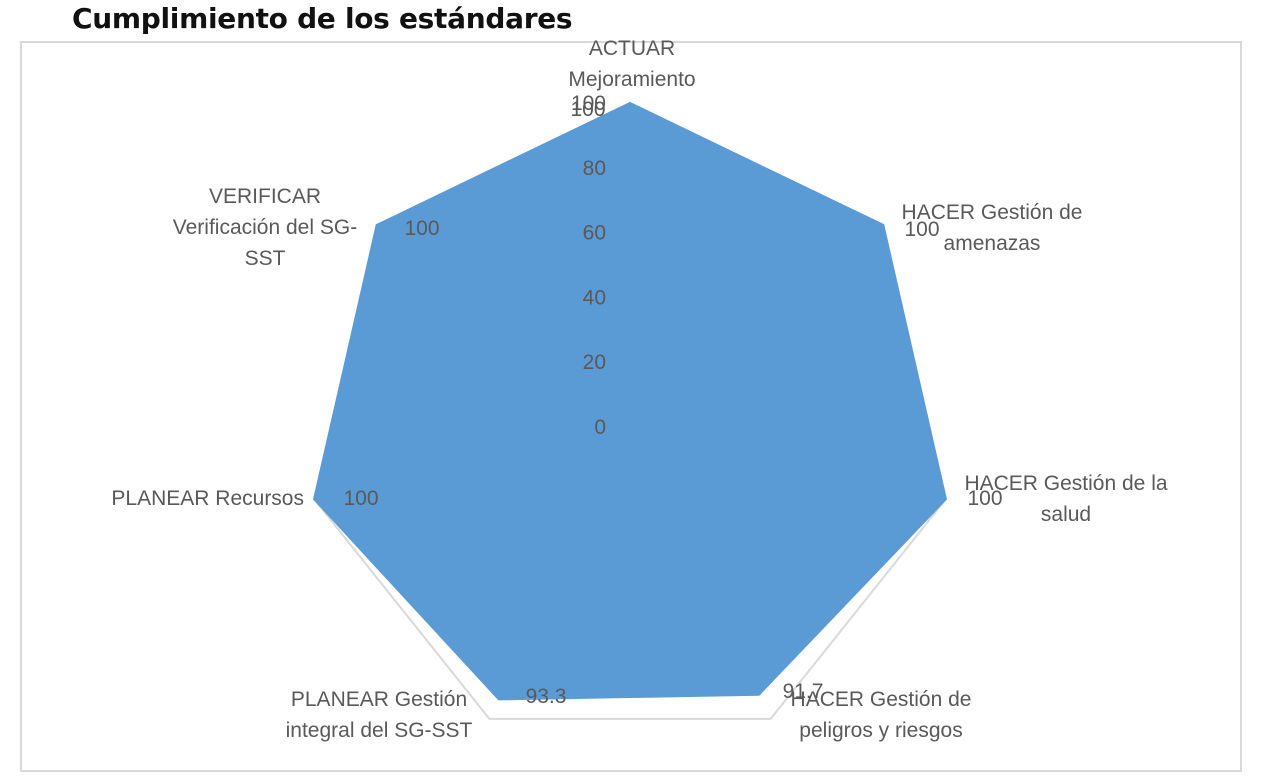 Image resolution: width=1261 pixels, height=784 pixels. I want to click on chart-title: Cumplimiento de los estándares, so click(322, 18).